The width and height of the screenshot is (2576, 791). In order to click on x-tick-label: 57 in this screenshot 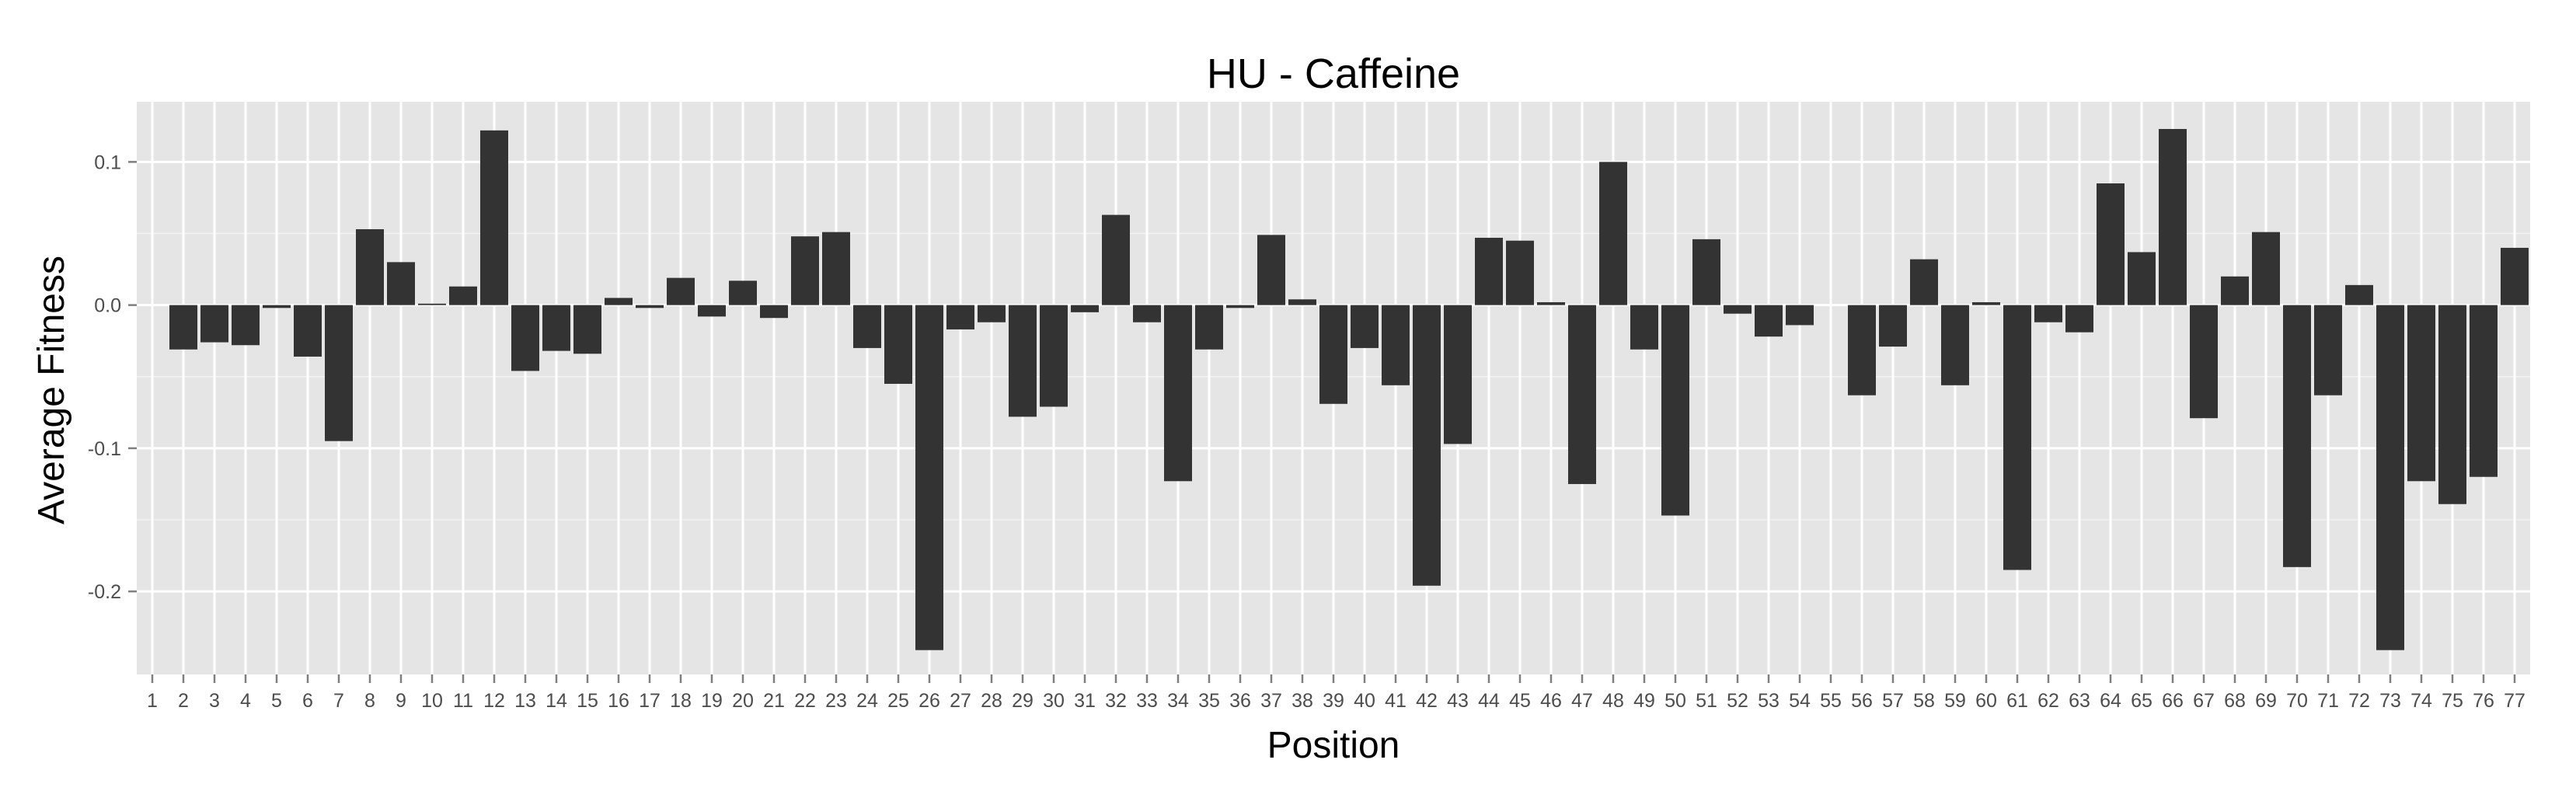, I will do `click(1893, 701)`.